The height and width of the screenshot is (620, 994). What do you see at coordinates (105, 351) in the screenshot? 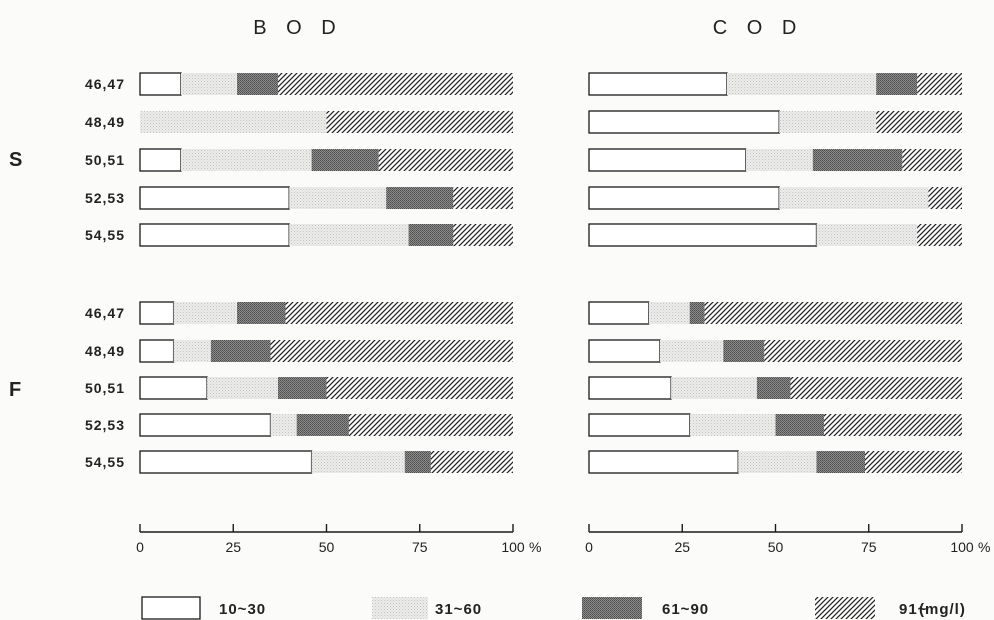
I see `row-label-F-1: 48,49` at bounding box center [105, 351].